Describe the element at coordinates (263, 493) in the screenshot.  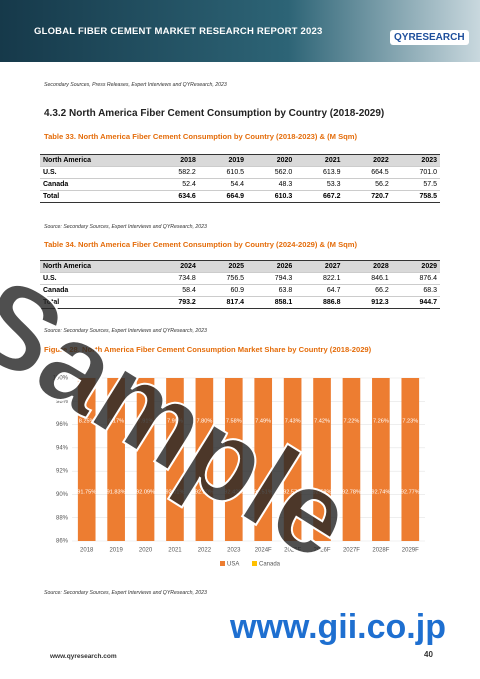
I see `data-label: 92.51%` at that location.